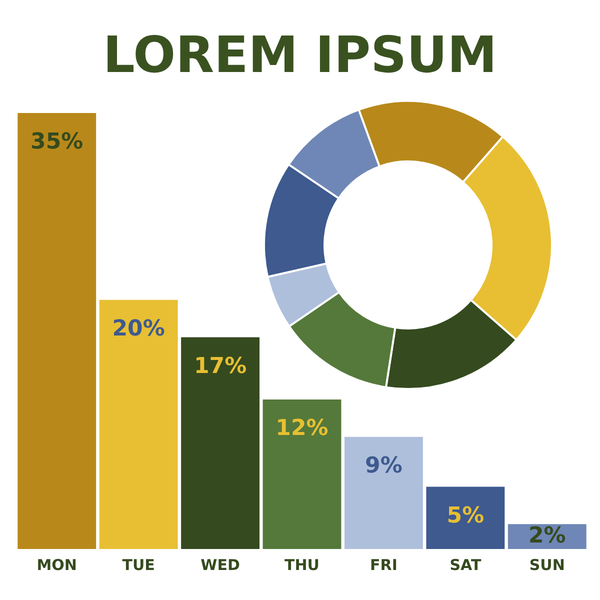 This screenshot has height=600, width=600. What do you see at coordinates (57, 142) in the screenshot?
I see `data-label: 35%` at bounding box center [57, 142].